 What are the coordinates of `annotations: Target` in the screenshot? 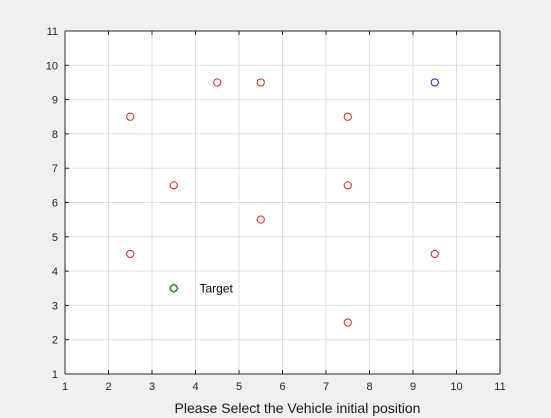 It's located at (217, 288).